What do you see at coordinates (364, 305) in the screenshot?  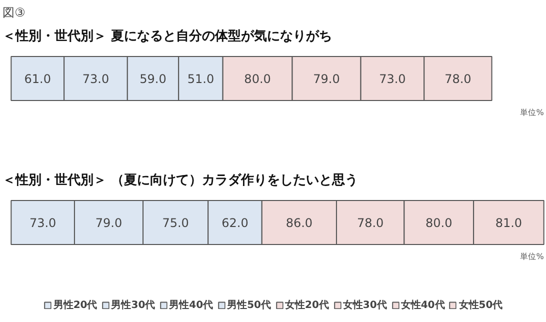 I see `legend-label: 女性30代` at bounding box center [364, 305].